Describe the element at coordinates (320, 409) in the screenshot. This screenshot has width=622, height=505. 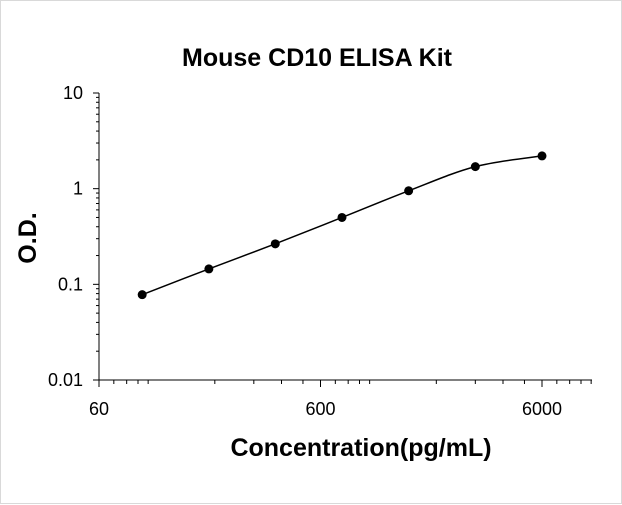
I see `x-tick-label: 600` at that location.